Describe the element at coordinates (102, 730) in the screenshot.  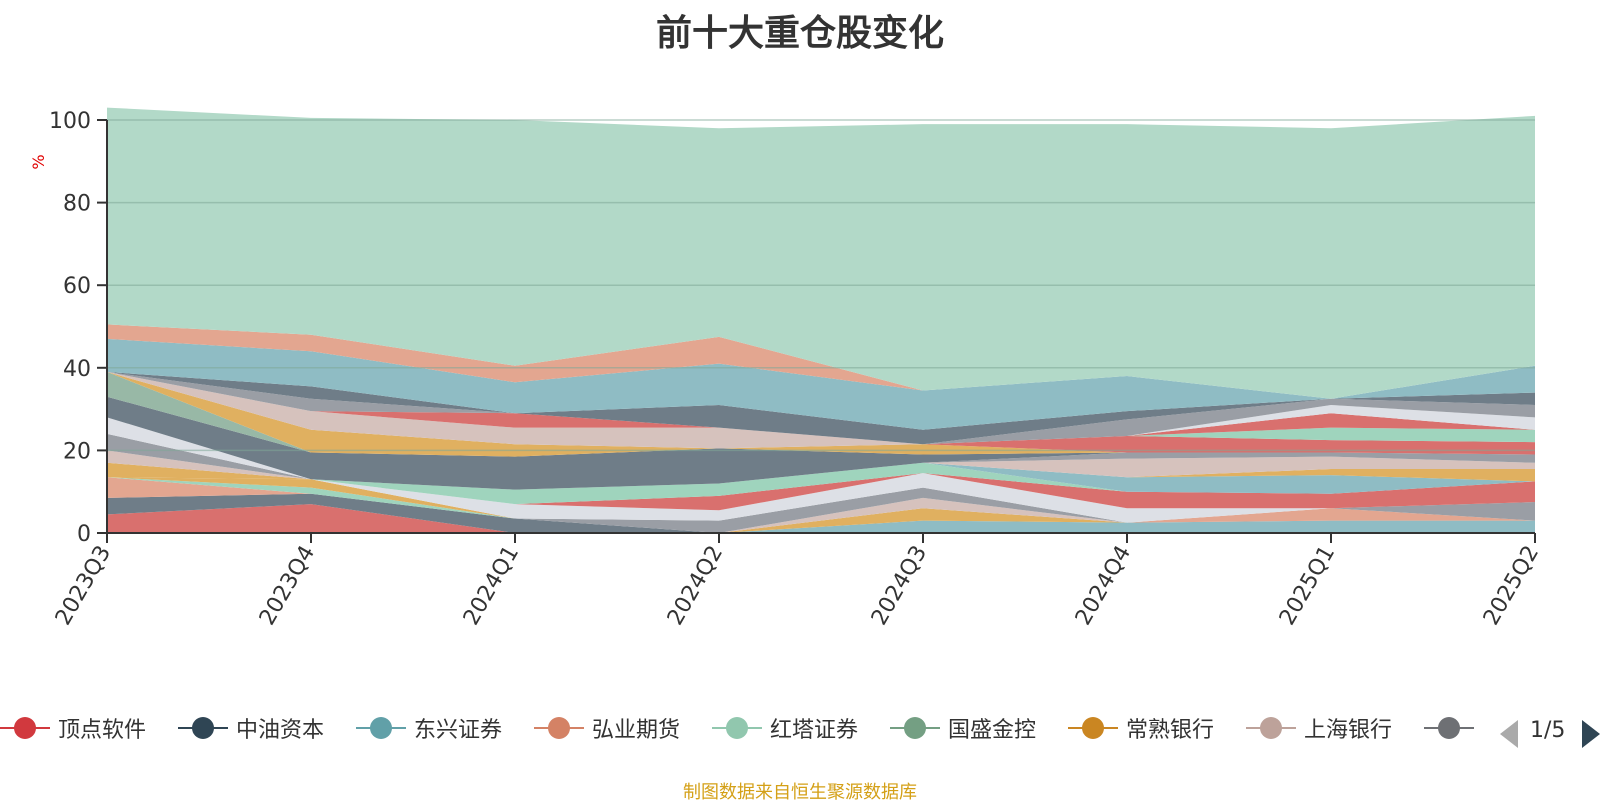
I see `legend-label: 顶点软件` at that location.